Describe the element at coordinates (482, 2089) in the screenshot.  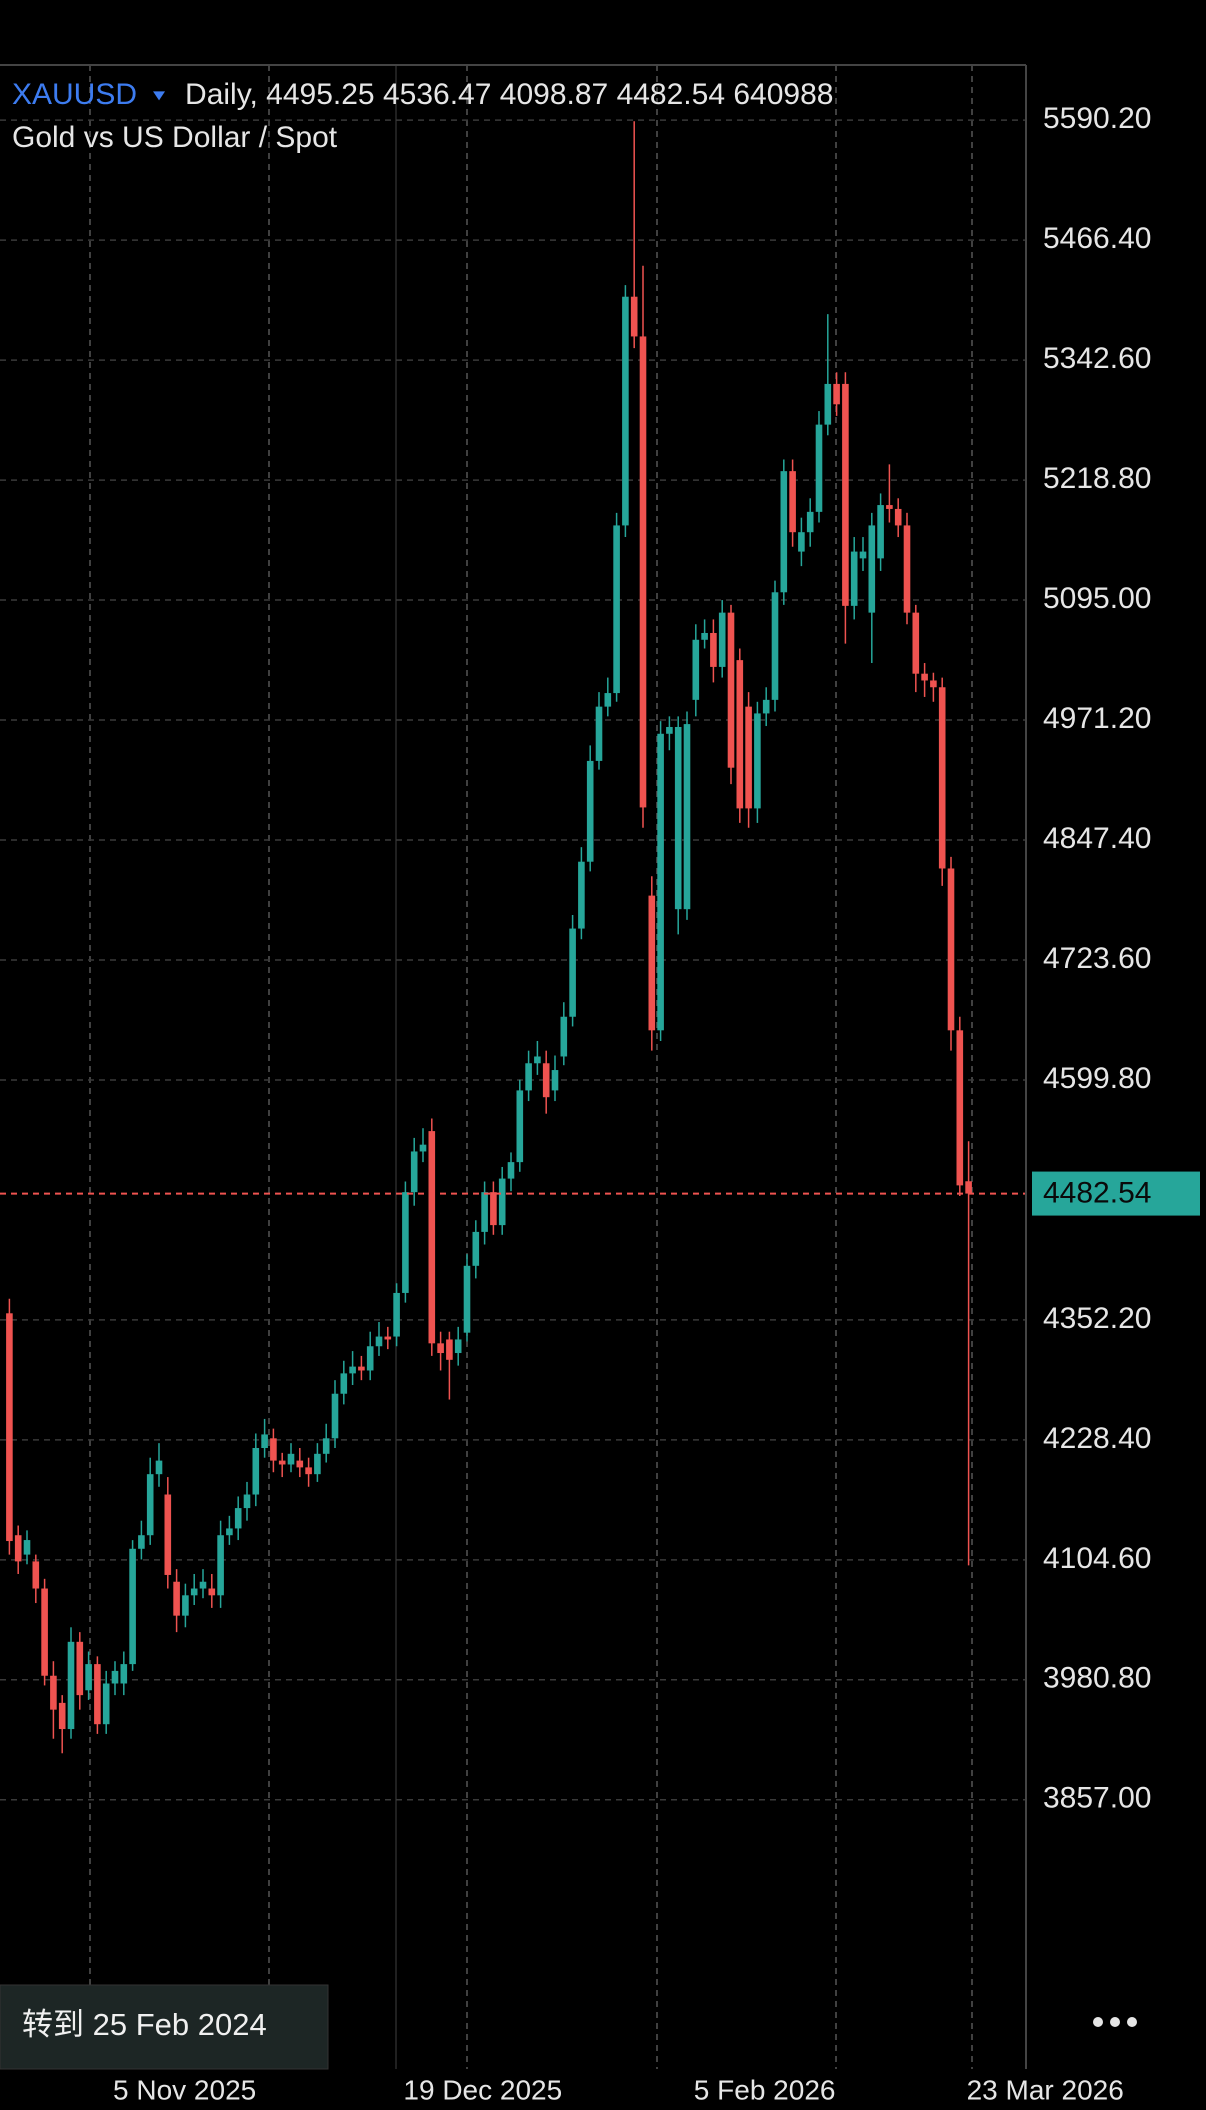
I see `x-tick-label: 19 Dec 2025` at that location.